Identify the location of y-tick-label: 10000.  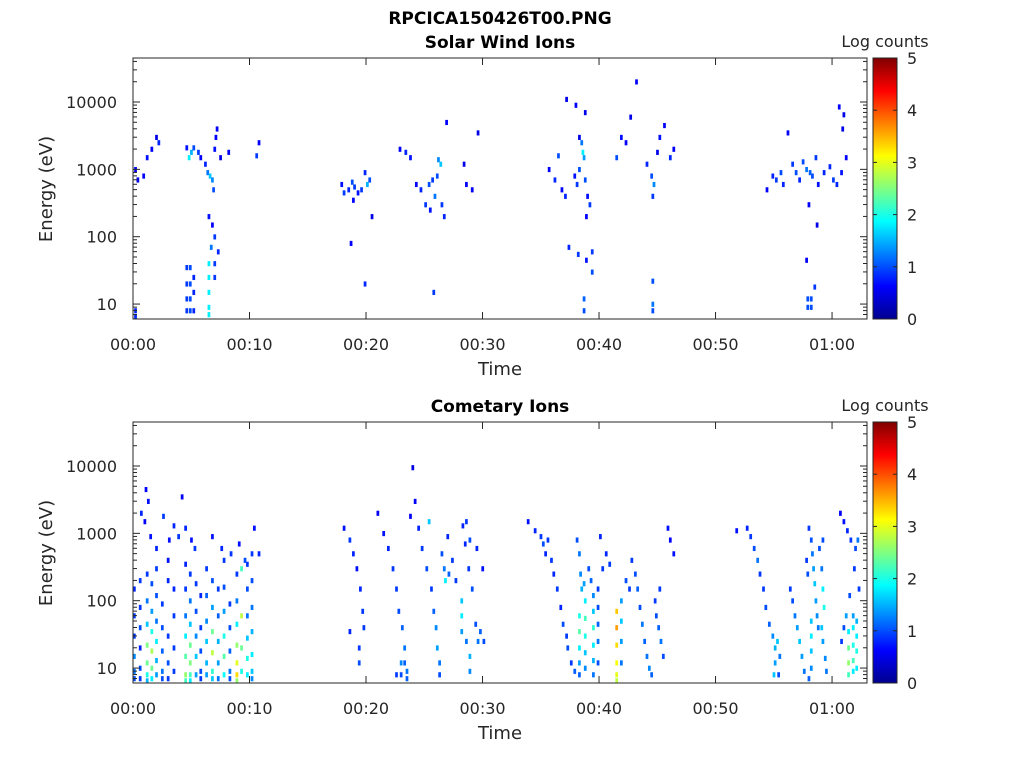
(91, 102).